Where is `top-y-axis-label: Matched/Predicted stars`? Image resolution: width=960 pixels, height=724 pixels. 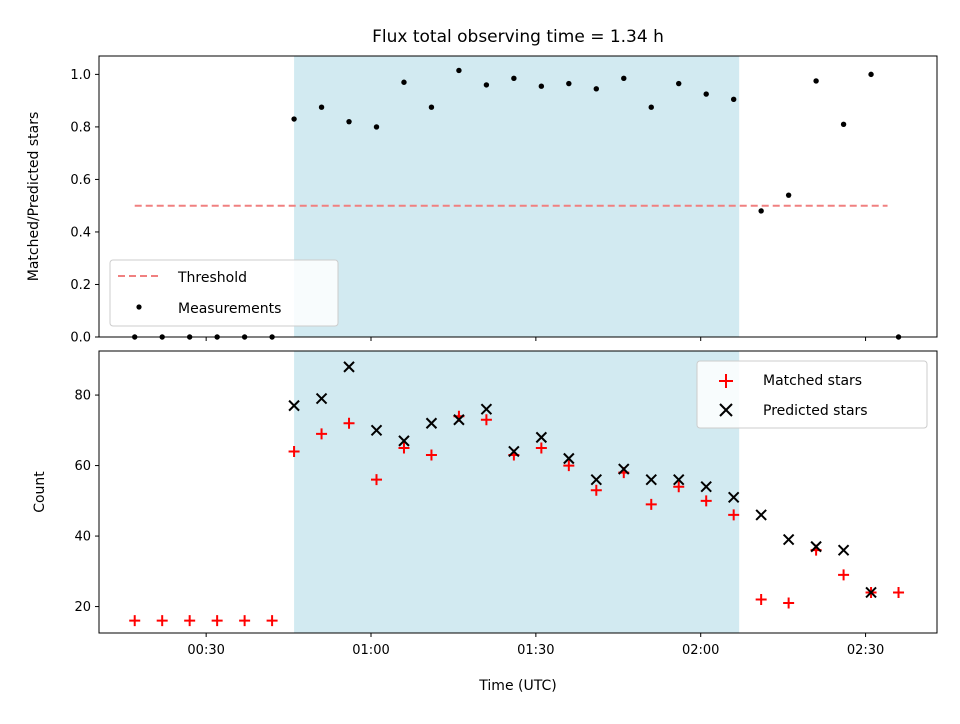 top-y-axis-label: Matched/Predicted stars is located at coordinates (34, 197).